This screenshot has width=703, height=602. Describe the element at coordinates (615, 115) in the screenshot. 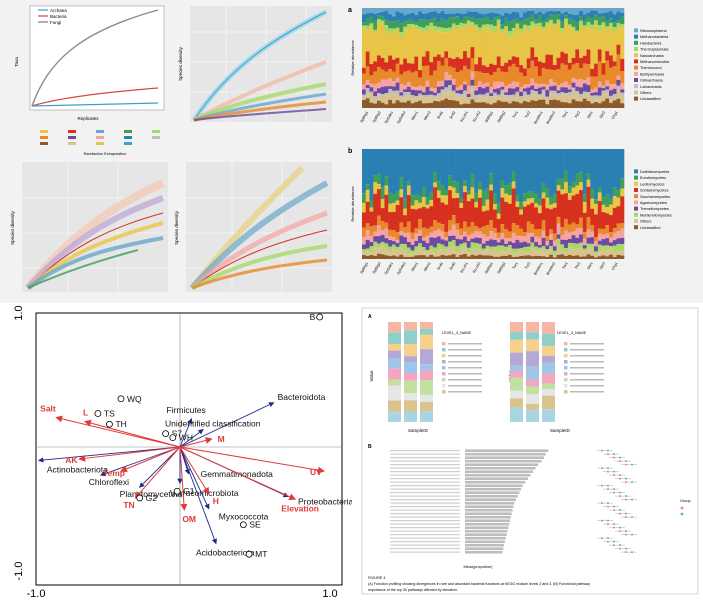

I see `stack-tick-label: Chg1` at that location.